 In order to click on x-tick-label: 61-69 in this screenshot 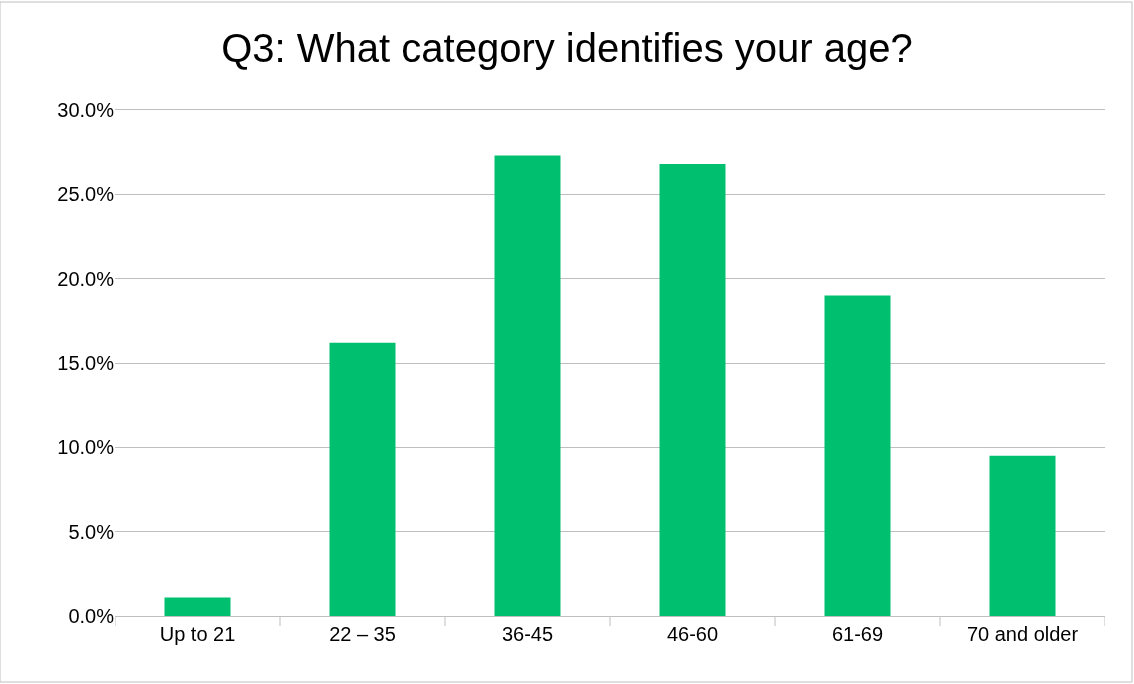, I will do `click(857, 634)`.